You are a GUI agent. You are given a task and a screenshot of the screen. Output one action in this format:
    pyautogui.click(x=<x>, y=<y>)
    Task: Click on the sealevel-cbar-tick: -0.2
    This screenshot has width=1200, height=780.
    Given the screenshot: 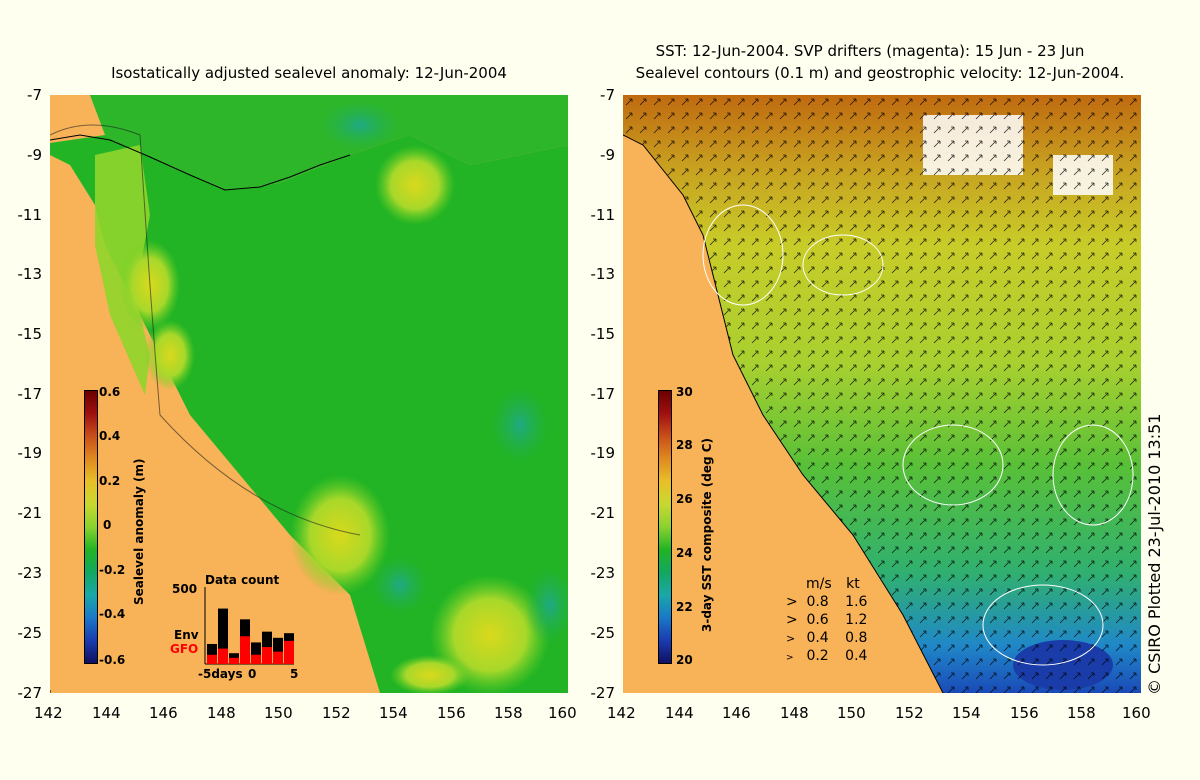 What is the action you would take?
    pyautogui.click(x=112, y=570)
    